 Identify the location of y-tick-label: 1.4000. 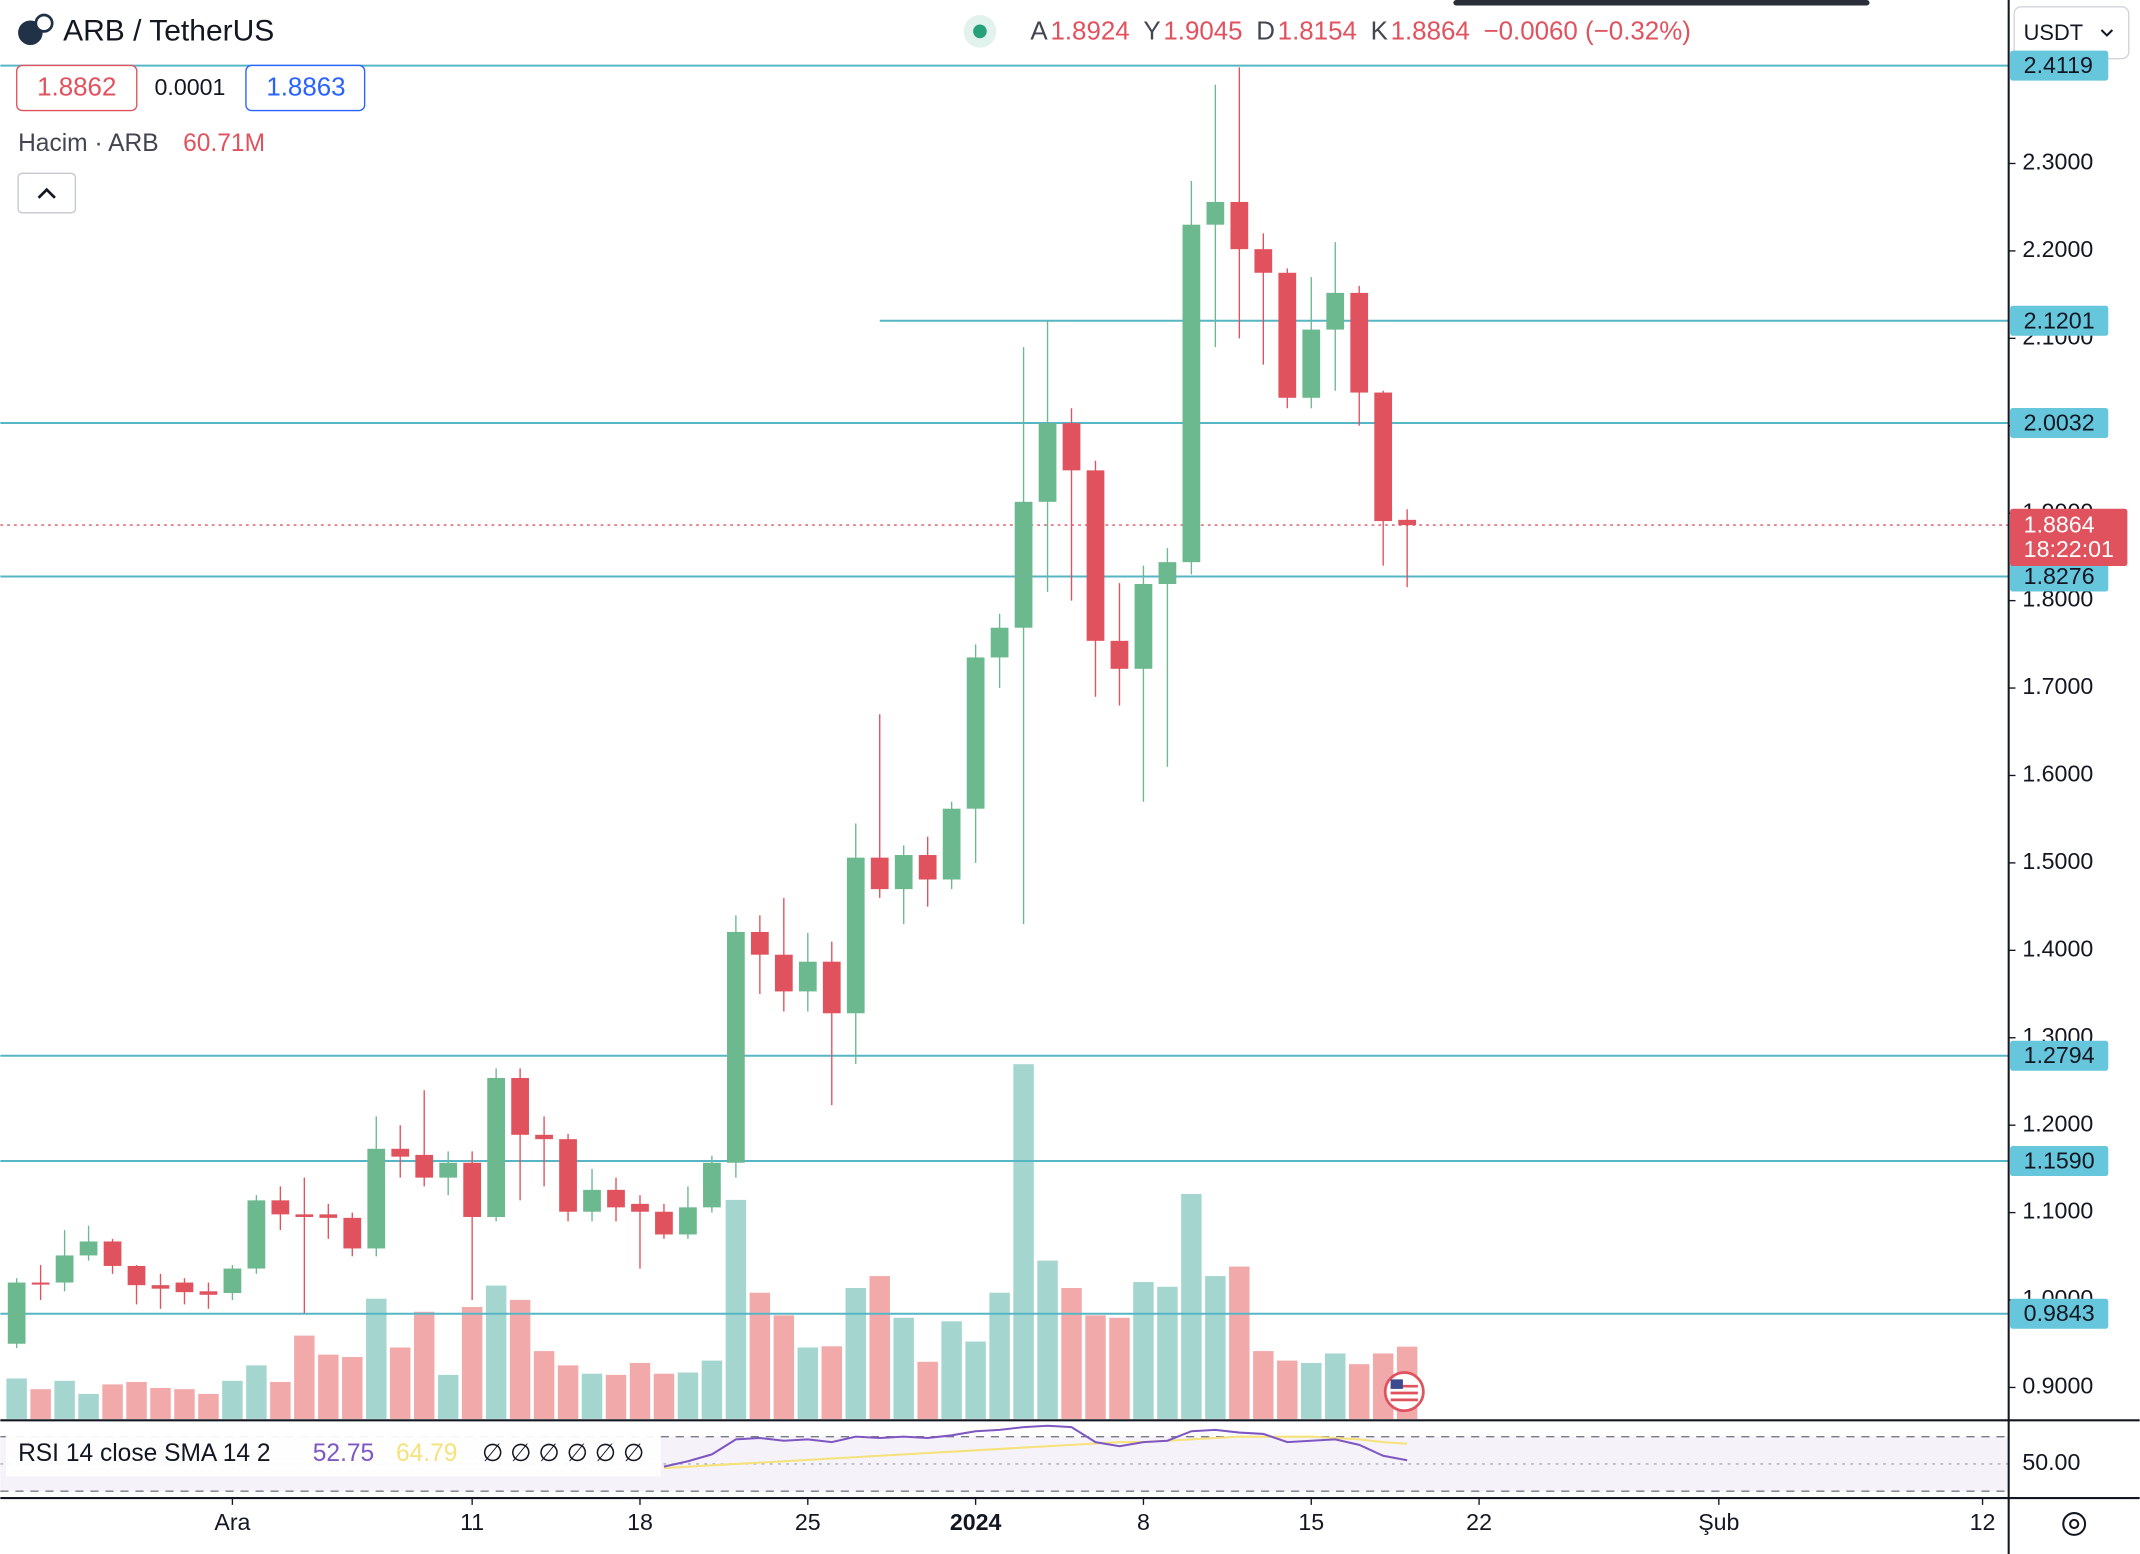
(2057, 948).